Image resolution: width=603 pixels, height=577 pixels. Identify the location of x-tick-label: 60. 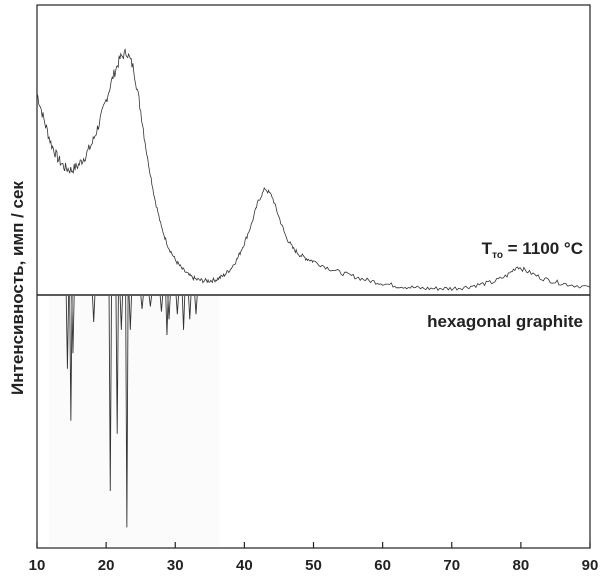
(382, 565).